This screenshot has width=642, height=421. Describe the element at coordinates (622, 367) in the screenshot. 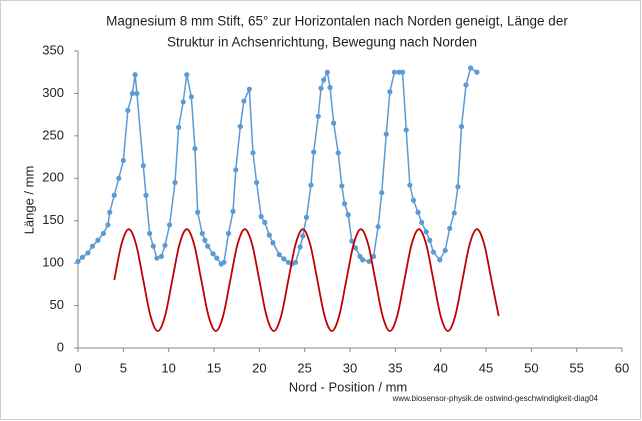

I see `x-tick-label: 60` at that location.